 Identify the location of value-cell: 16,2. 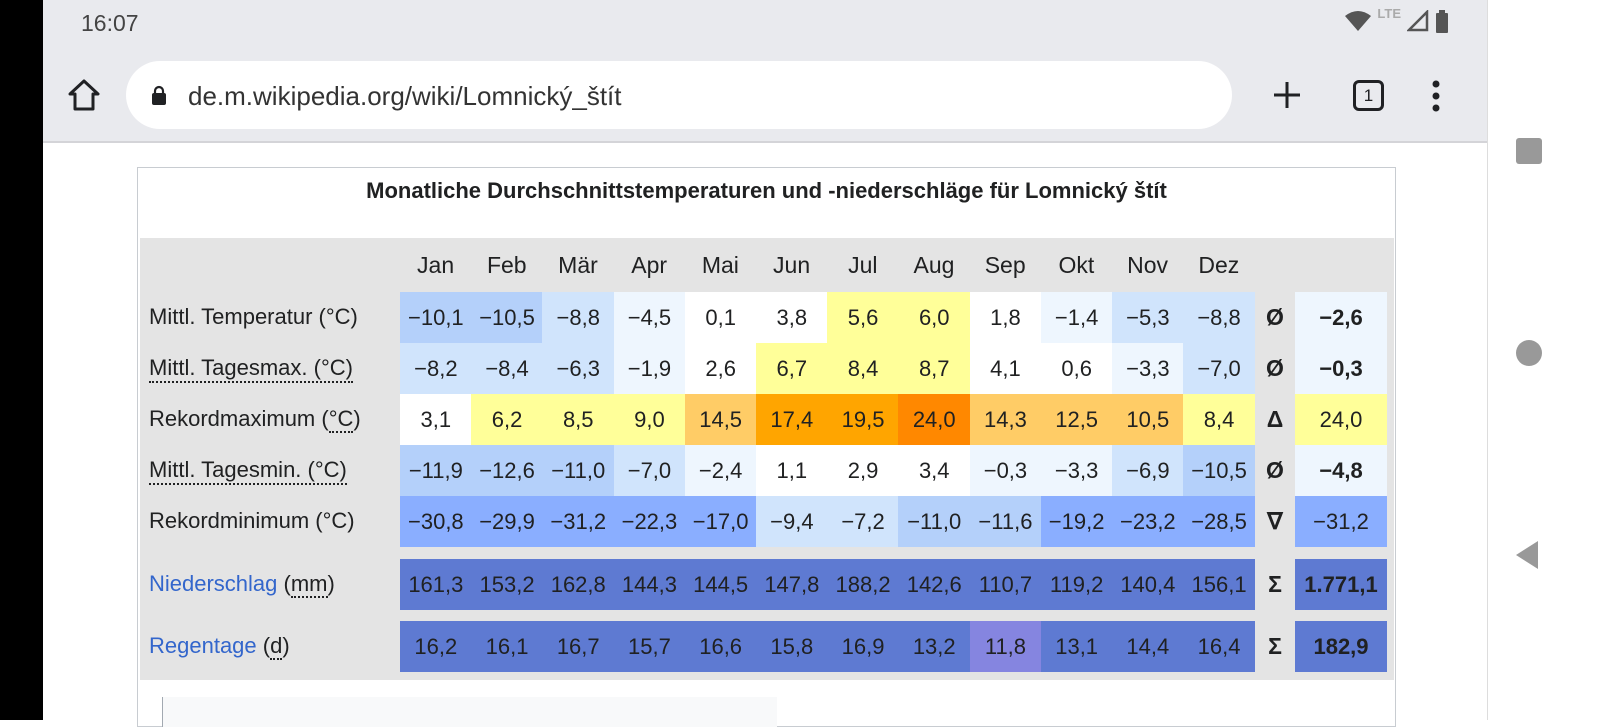
(436, 646).